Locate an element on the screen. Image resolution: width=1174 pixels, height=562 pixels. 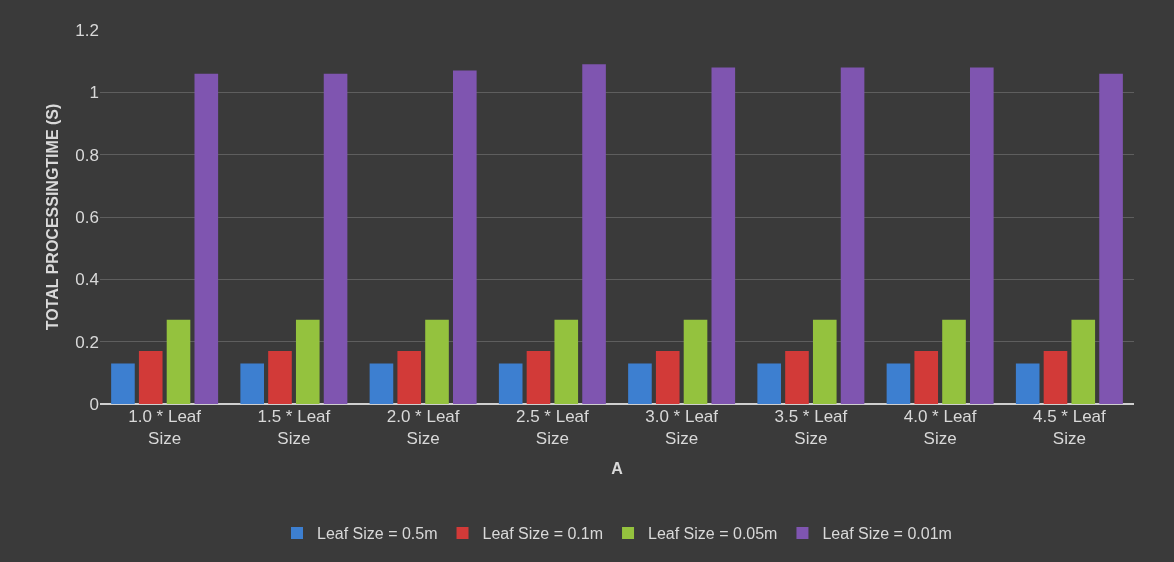
x-tick-label: 4.0 * Leaf Size is located at coordinates (940, 428).